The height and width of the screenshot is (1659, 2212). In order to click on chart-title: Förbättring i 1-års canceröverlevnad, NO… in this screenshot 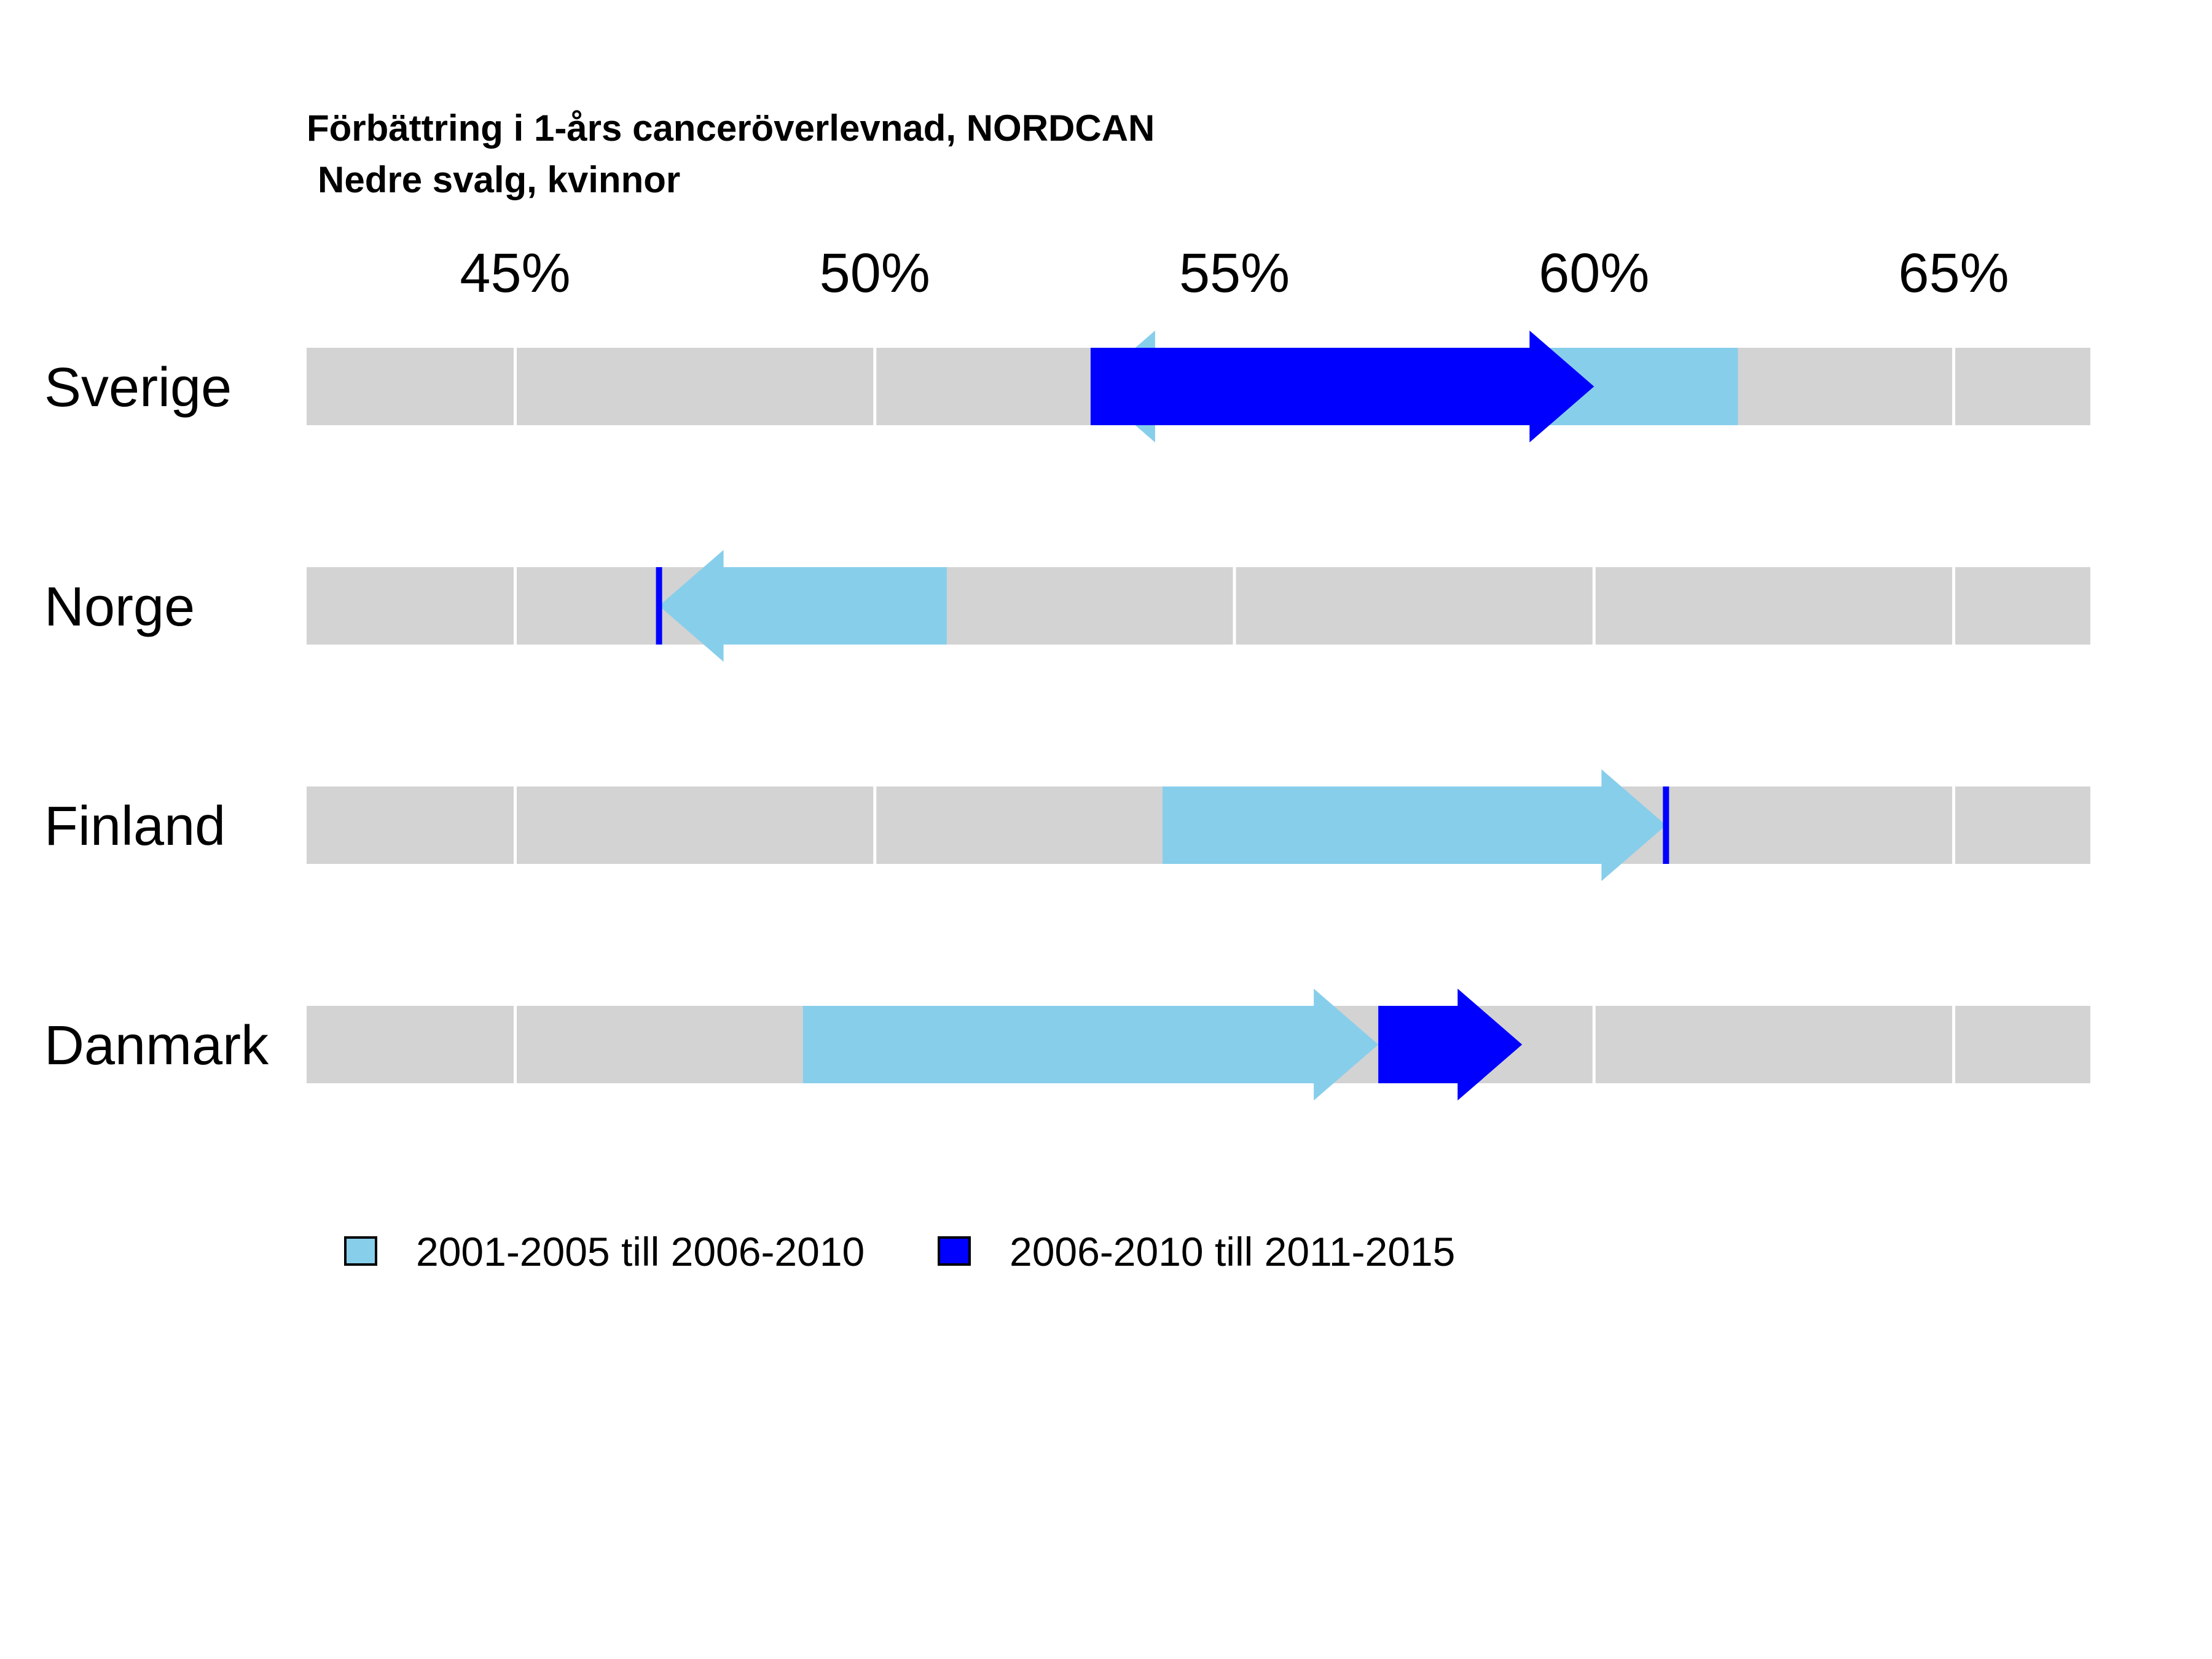, I will do `click(731, 128)`.